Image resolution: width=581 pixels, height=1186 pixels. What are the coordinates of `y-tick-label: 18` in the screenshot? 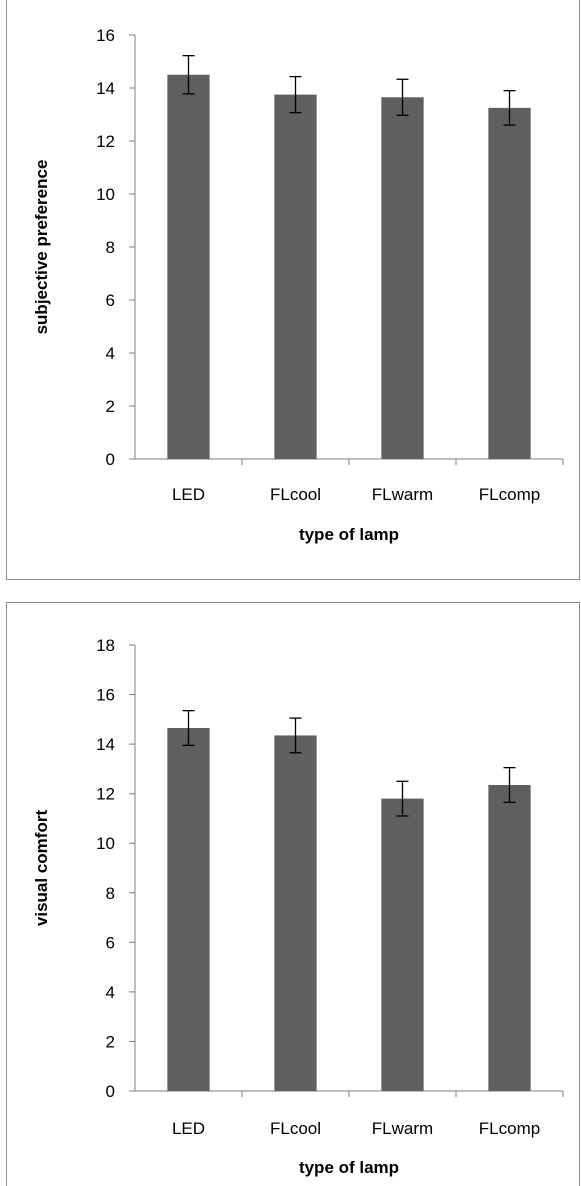 It's located at (105, 645).